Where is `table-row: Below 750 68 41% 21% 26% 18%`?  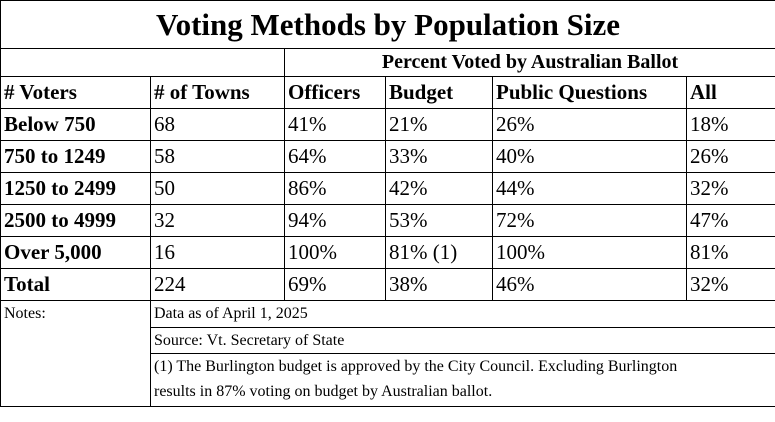 table-row: Below 750 68 41% 21% 26% 18% is located at coordinates (387, 124).